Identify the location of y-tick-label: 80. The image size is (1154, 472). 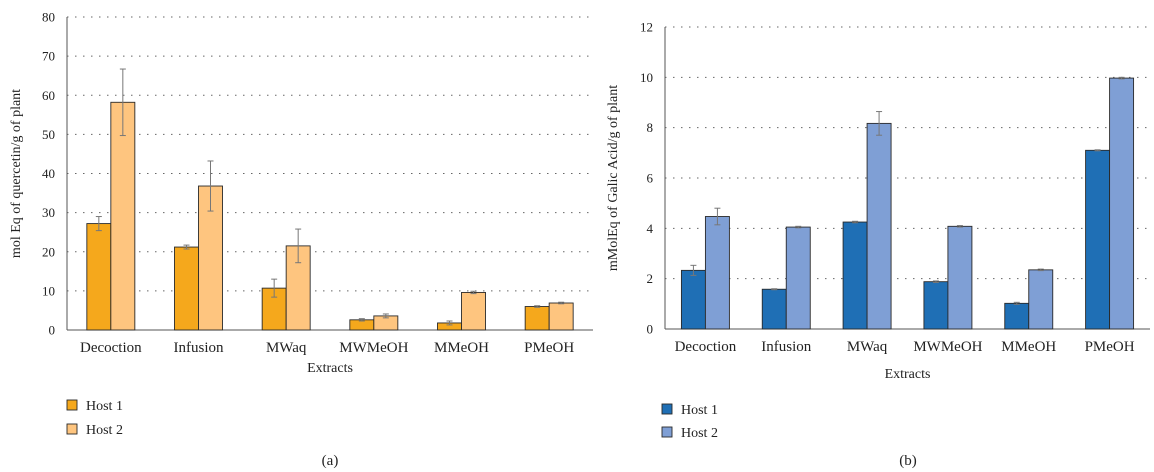
(48, 17).